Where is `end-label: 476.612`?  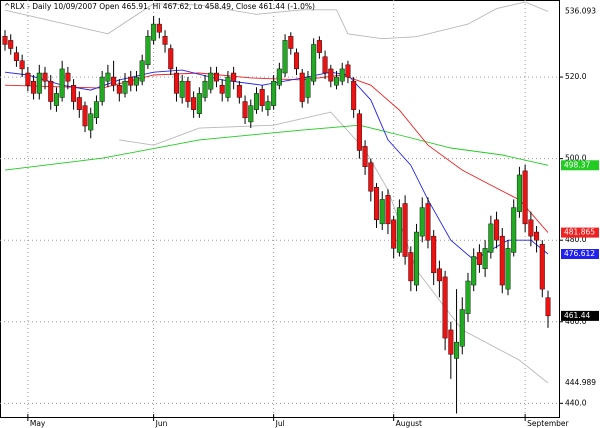
end-label: 476.612 is located at coordinates (580, 254).